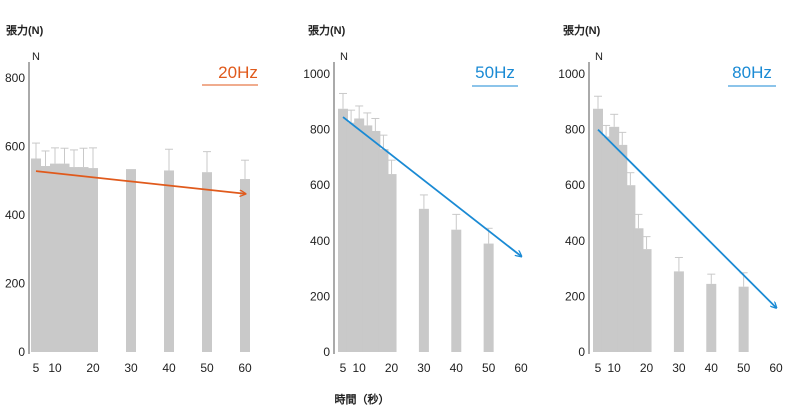  What do you see at coordinates (752, 72) in the screenshot?
I see `frequency-title: 80Hz` at bounding box center [752, 72].